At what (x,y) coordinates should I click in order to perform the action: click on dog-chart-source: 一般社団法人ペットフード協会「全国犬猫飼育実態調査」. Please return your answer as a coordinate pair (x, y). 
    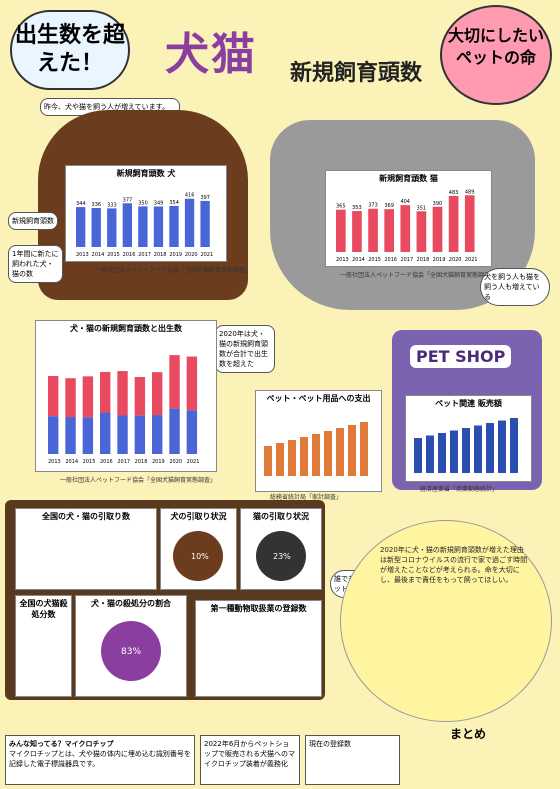
    Looking at the image, I should click on (173, 270).